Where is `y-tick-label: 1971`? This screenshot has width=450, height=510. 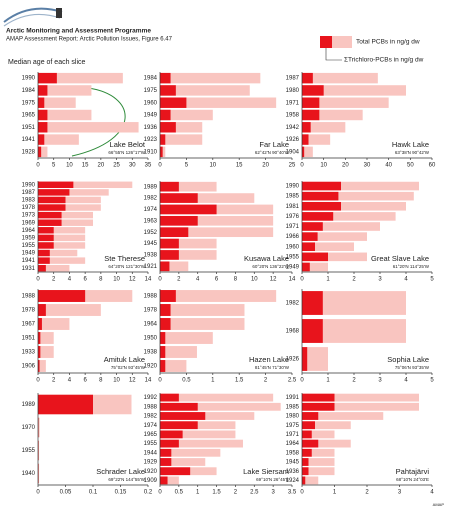 y-tick-label: 1971 is located at coordinates (293, 103).